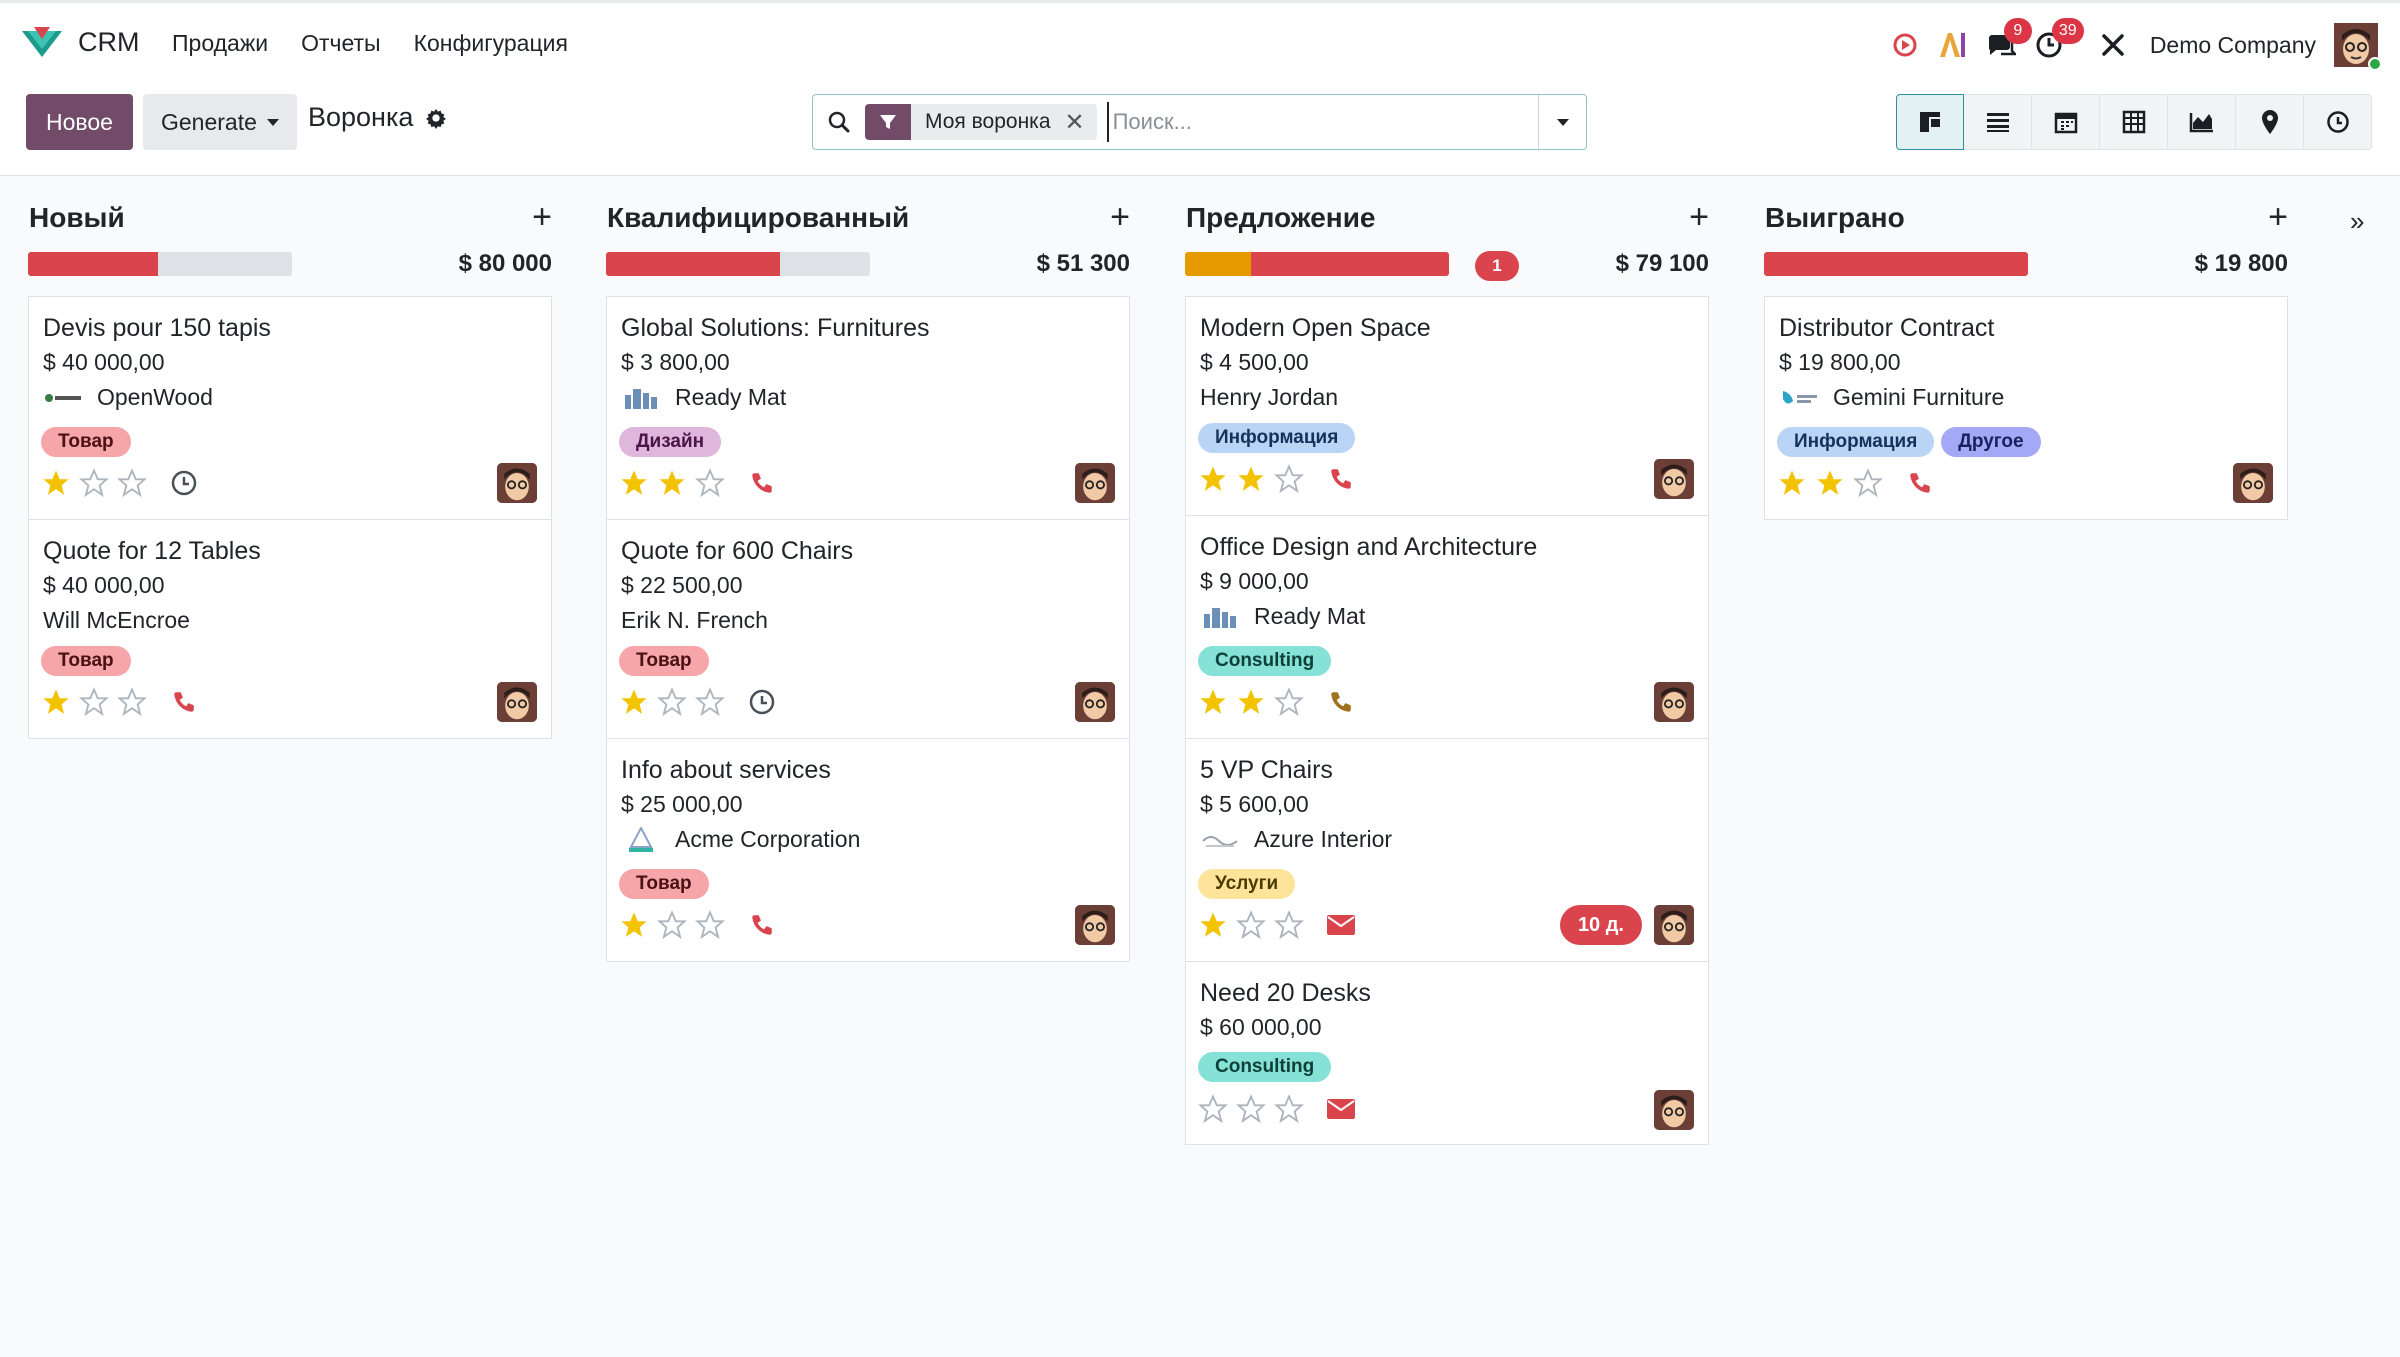 This screenshot has width=2400, height=1357. Describe the element at coordinates (1074, 122) in the screenshot. I see `facet-remove-icon: ✕` at that location.